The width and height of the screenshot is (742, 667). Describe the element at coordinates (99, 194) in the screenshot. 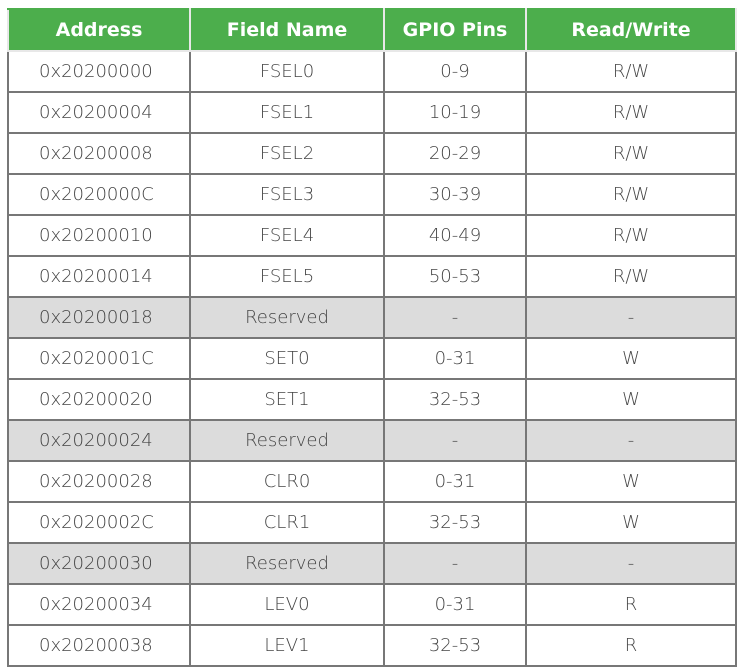

I see `address-cell: 0x2020000C` at that location.